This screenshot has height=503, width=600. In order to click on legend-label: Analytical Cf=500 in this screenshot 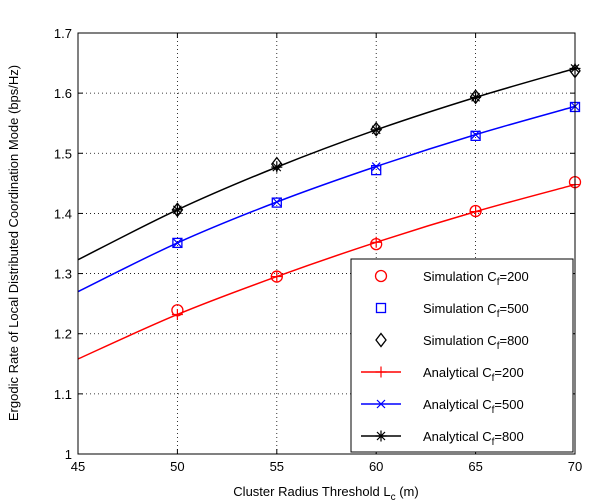, I will do `click(473, 406)`.